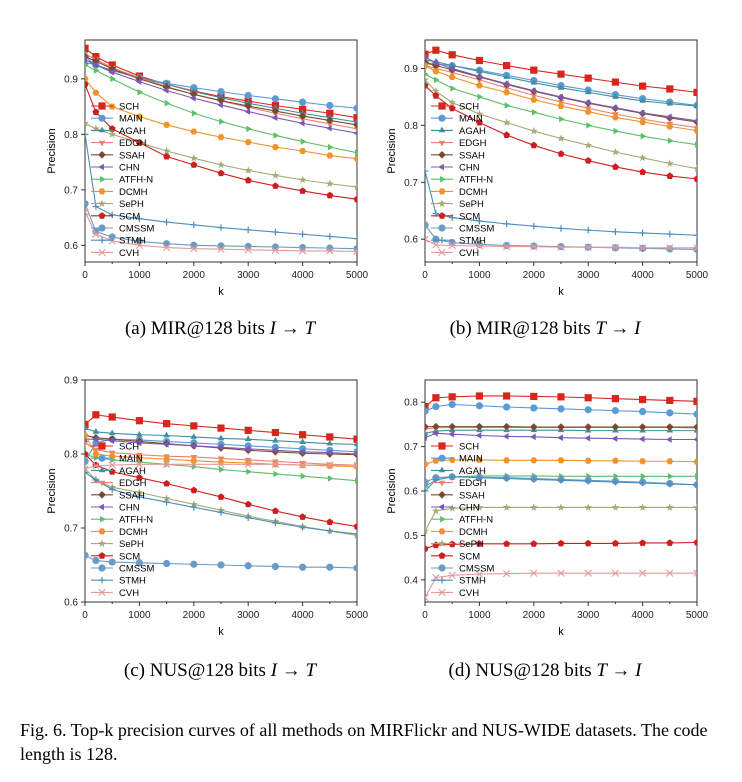 The image size is (742, 782). What do you see at coordinates (133, 192) in the screenshot?
I see `legend-label: DCMH` at bounding box center [133, 192].